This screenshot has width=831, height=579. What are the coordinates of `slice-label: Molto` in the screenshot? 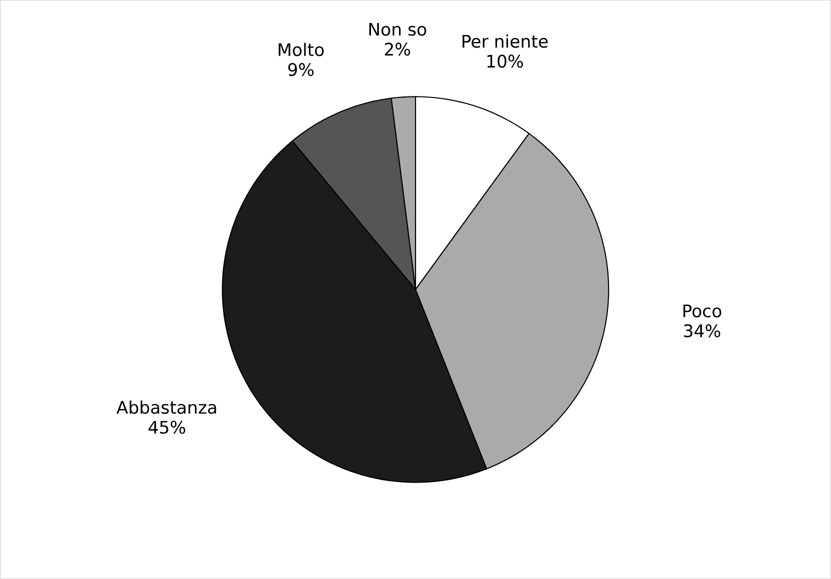 It's located at (301, 49).